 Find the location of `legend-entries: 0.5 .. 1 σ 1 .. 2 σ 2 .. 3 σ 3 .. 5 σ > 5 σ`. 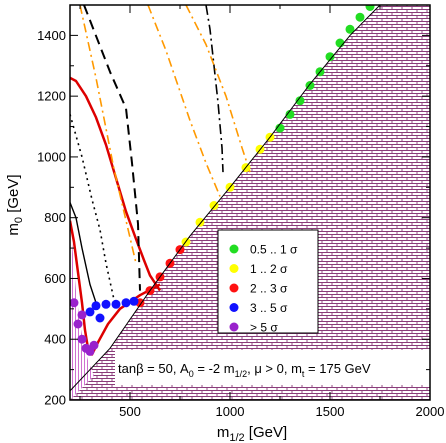

legend-entries: 0.5 .. 1 σ 1 .. 2 σ 2 .. 3 σ 3 .. 5 σ > 5 σ is located at coordinates (263, 289).